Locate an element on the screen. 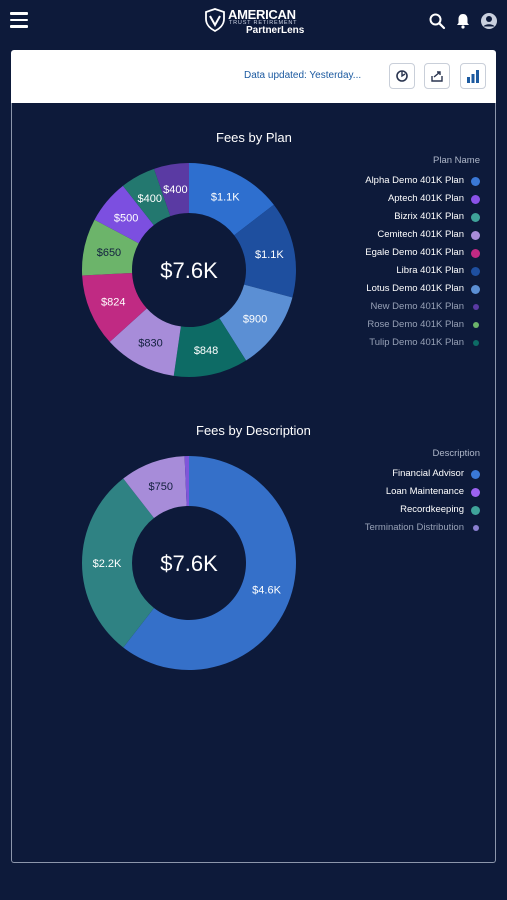  donut-slice-cemitech-401k-plan is located at coordinates (210, 347).